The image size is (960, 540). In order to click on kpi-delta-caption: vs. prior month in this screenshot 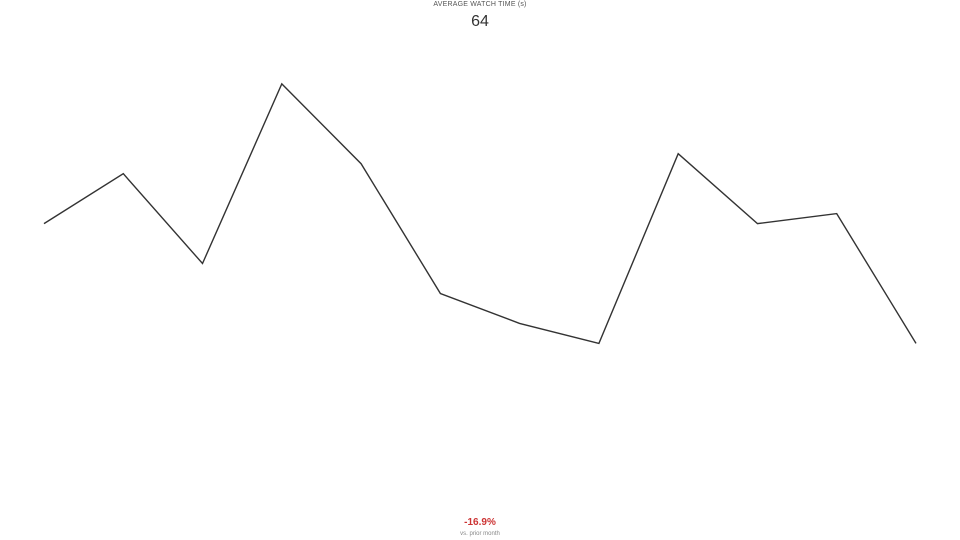, I will do `click(480, 534)`.